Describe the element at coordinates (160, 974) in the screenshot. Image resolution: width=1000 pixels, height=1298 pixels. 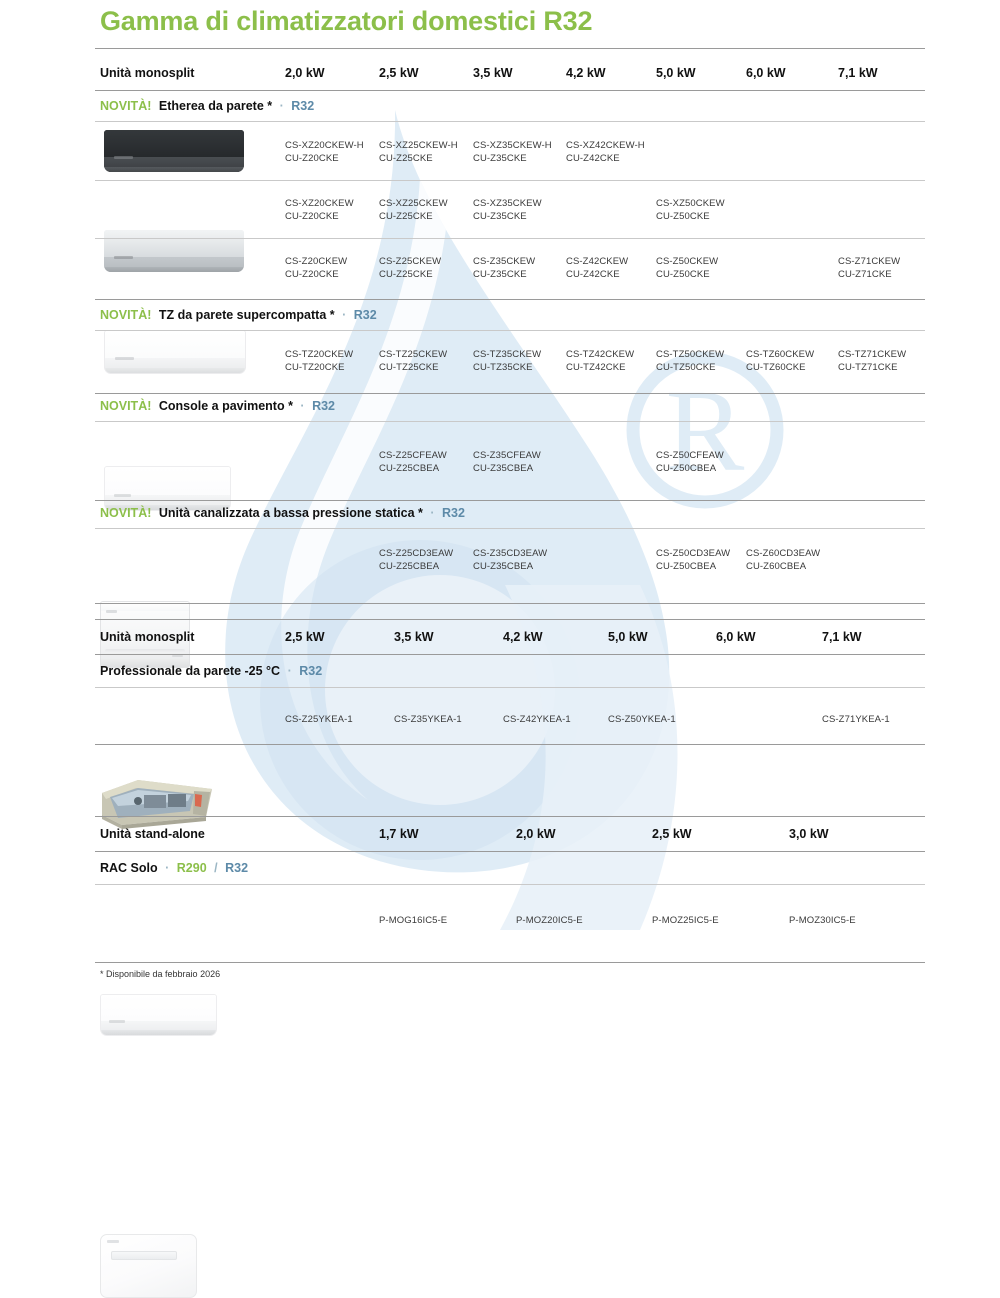
I see `footnote: * Disponibile da febbraio 2026` at that location.